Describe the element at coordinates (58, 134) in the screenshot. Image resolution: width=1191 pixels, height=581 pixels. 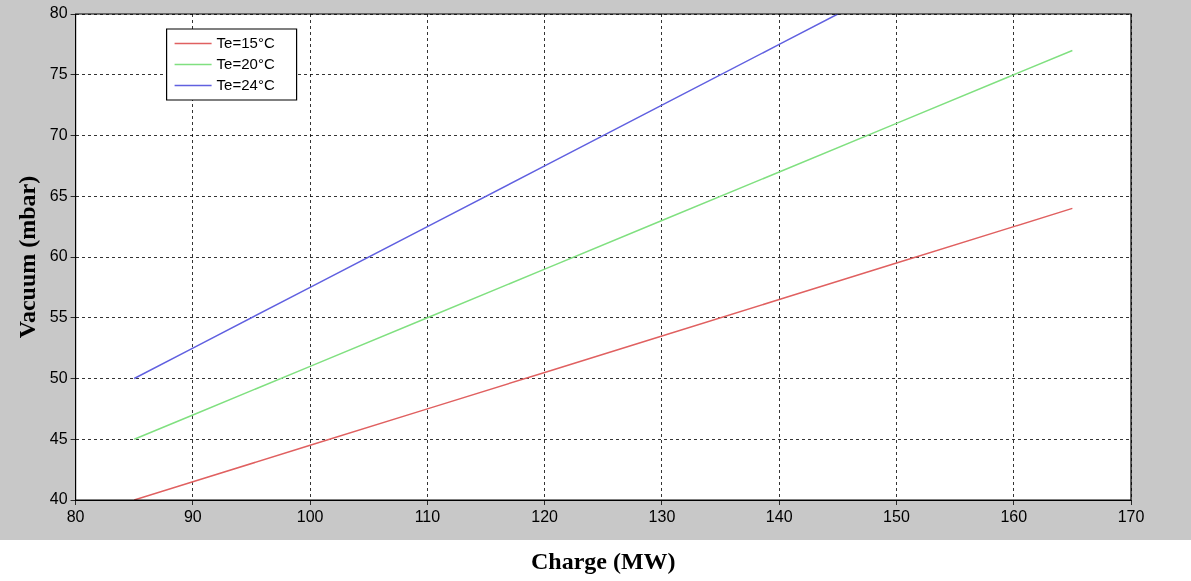
I see `y-tick-label: 70` at that location.